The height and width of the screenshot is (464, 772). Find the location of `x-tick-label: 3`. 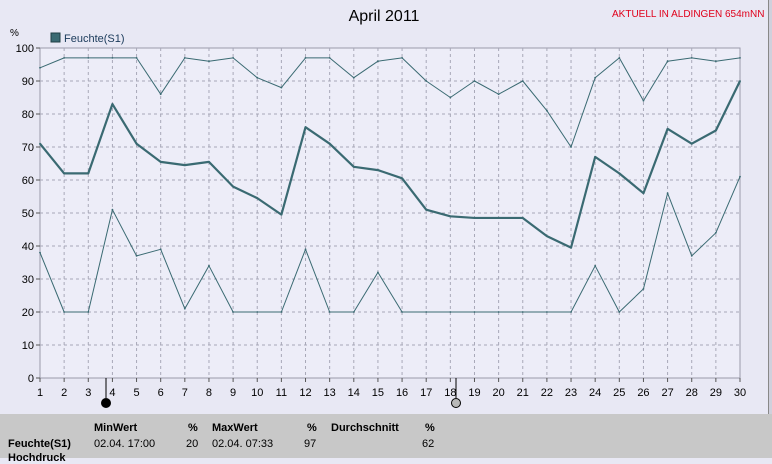

x-tick-label: 3 is located at coordinates (88, 393).